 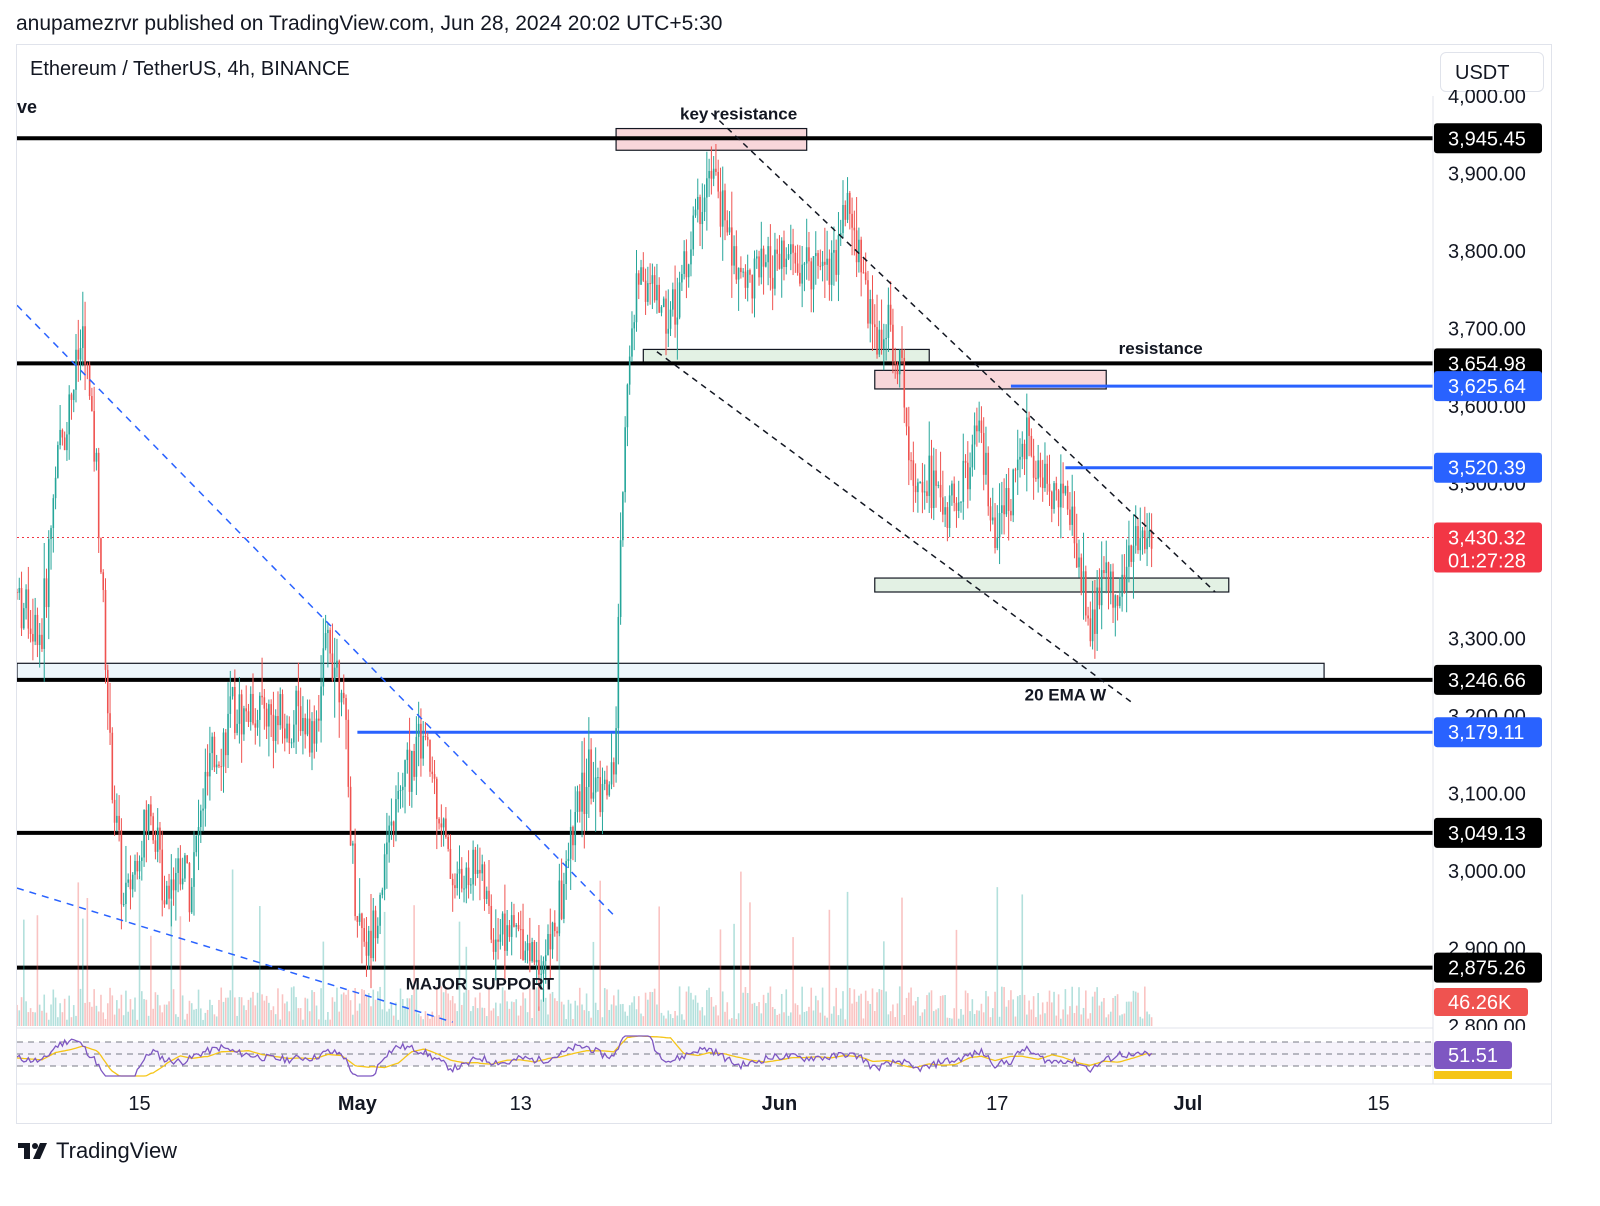 I want to click on tradingview-logo-icon, so click(x=33, y=1151).